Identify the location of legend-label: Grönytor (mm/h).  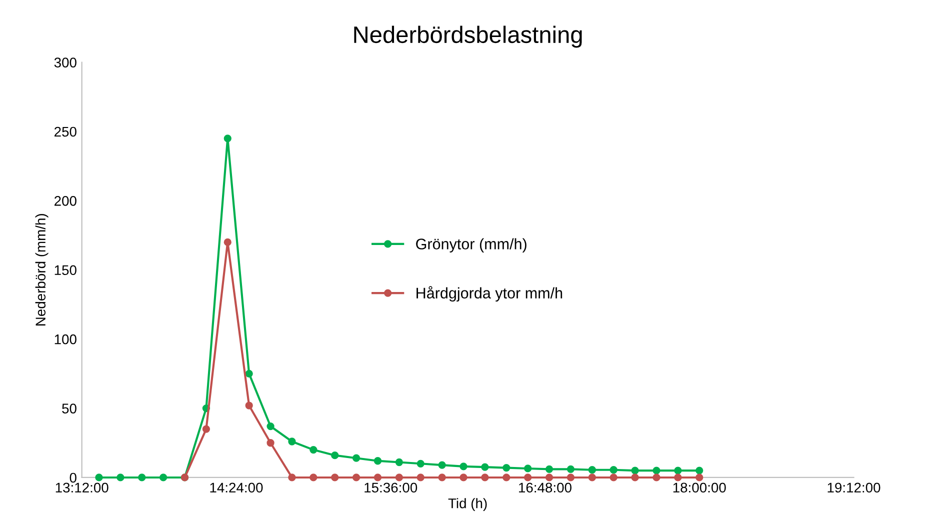
(471, 245).